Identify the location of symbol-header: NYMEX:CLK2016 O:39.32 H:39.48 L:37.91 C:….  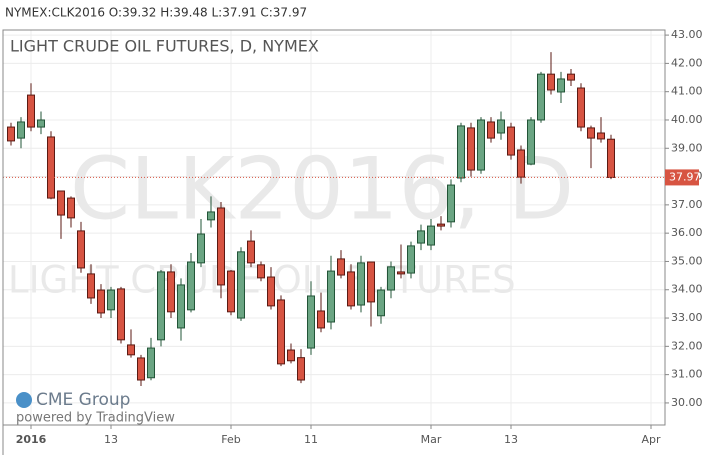
(156, 13).